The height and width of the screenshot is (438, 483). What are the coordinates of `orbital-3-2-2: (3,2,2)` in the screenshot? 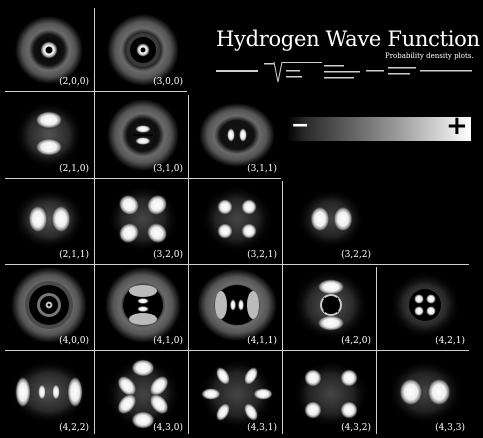 It's located at (331, 221).